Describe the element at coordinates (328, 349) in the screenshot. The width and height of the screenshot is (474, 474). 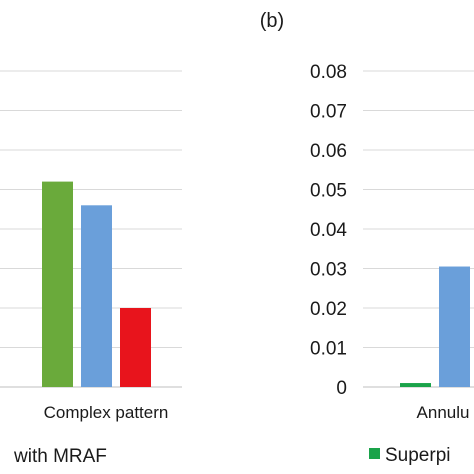
I see `y-tick-label: 0.01` at that location.